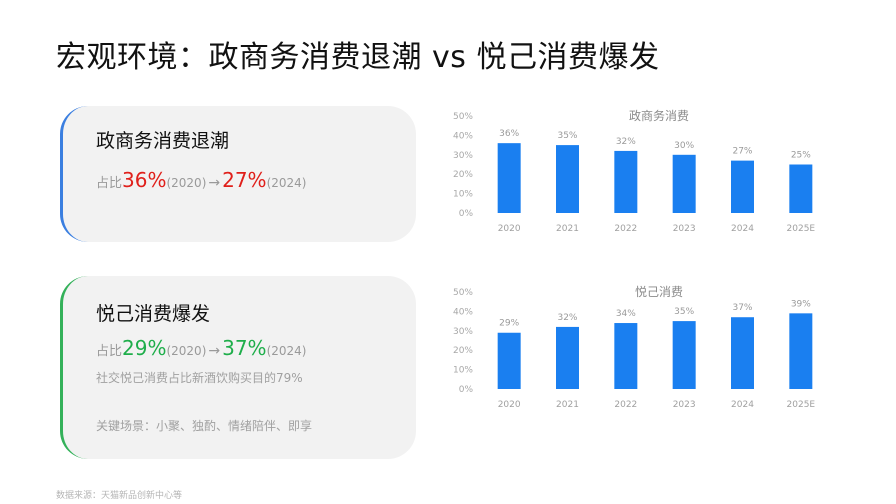 Image resolution: width=896 pixels, height=504 pixels. Describe the element at coordinates (144, 180) in the screenshot. I see `ratio-from-value: 36%` at that location.